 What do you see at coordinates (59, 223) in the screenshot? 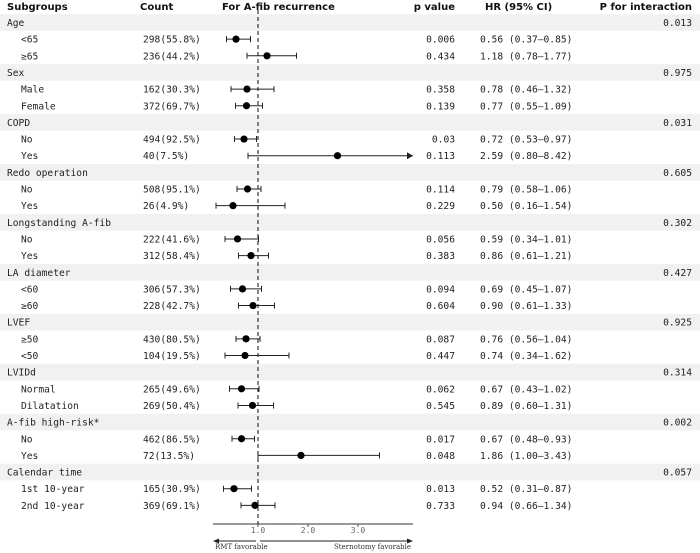
I see `group-name: Longstanding A-fib` at bounding box center [59, 223].